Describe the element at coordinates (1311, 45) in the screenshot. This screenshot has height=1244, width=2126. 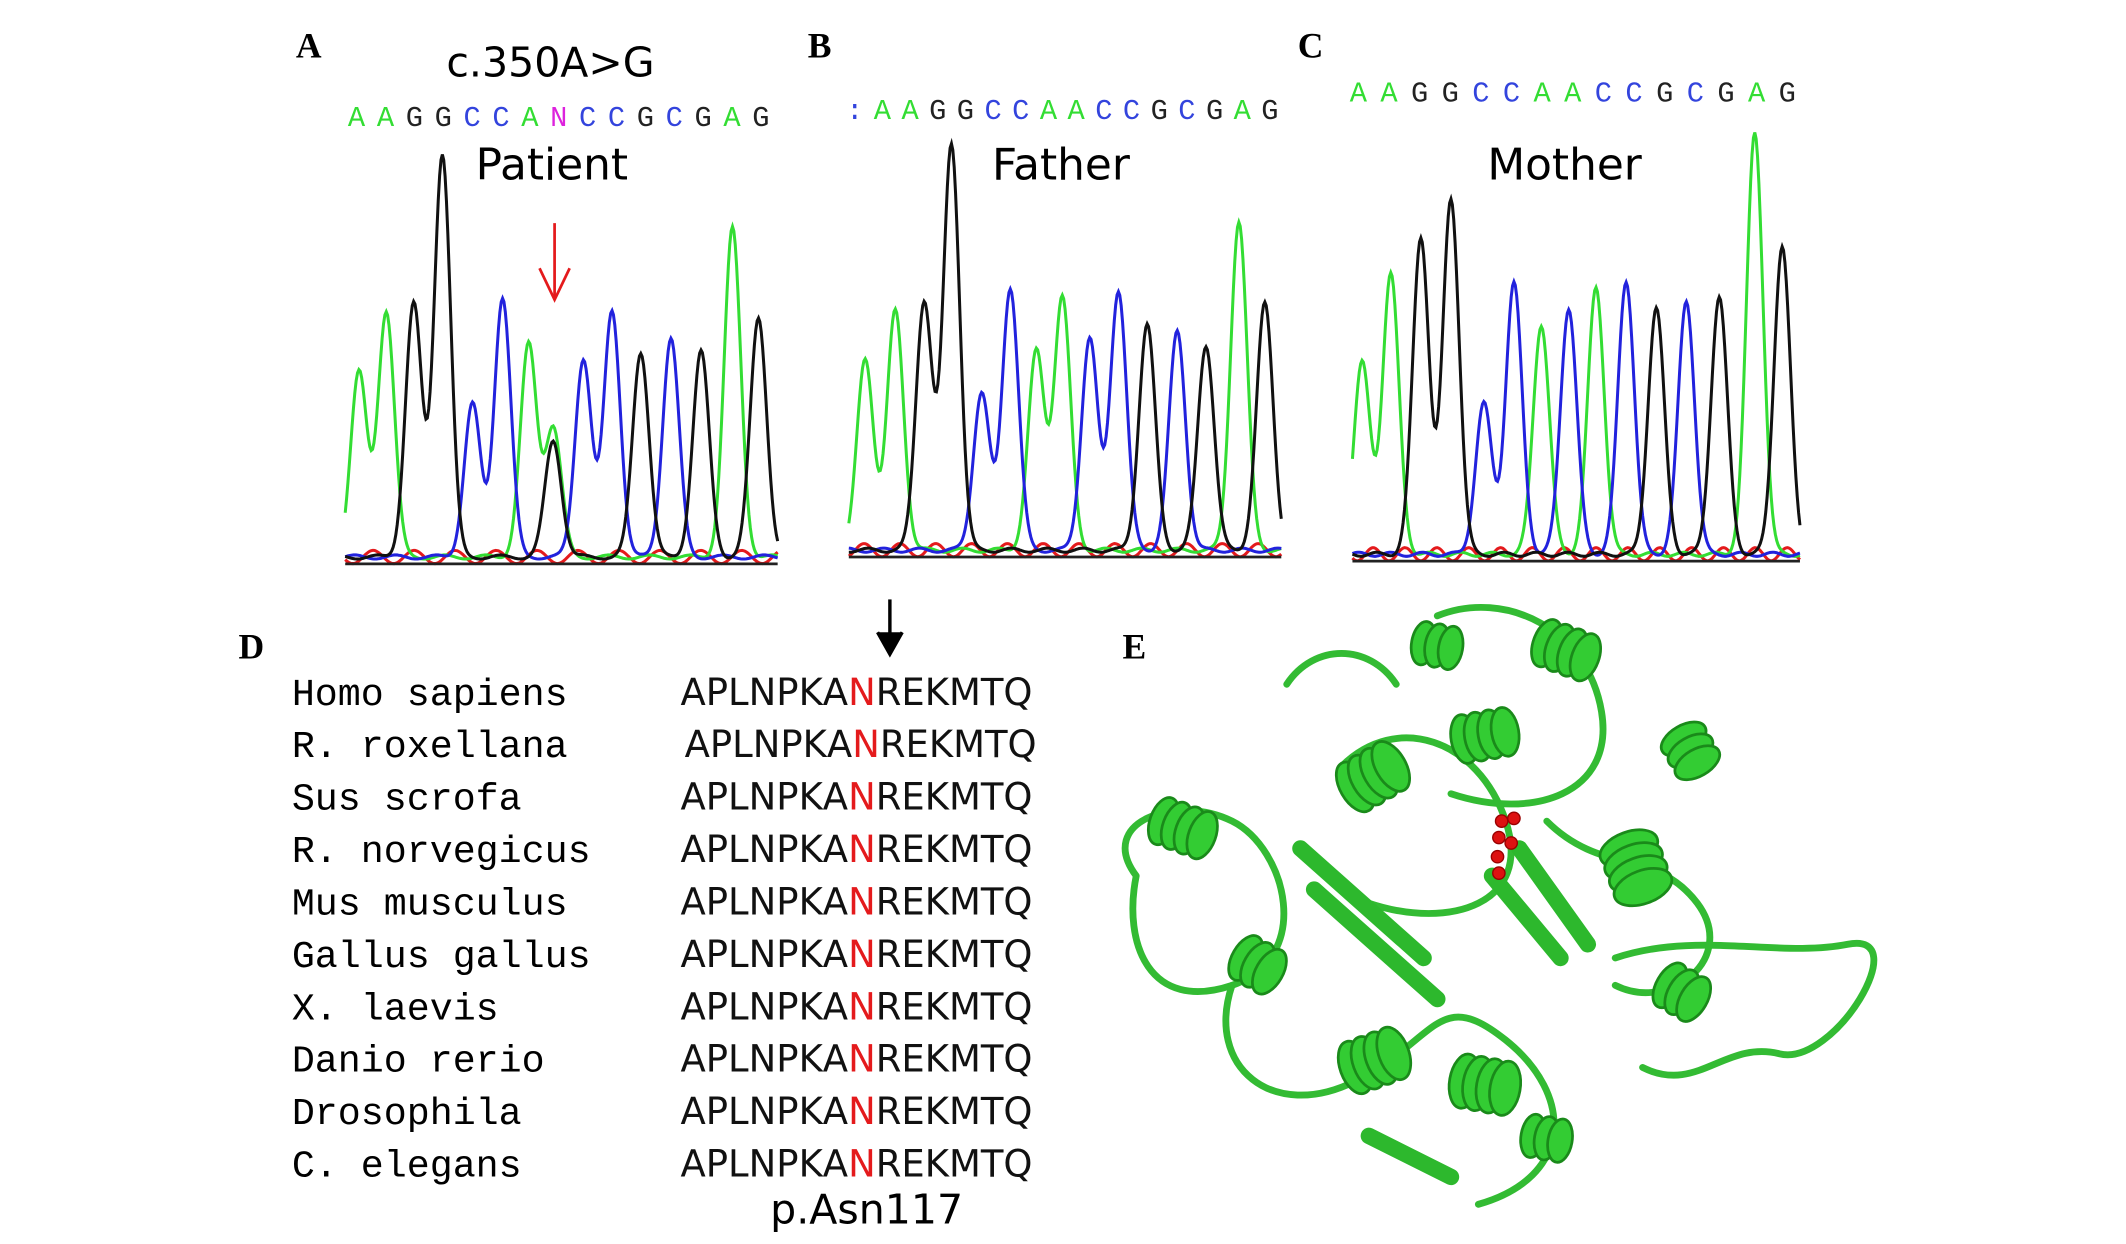
I see `panel-label: C` at that location.